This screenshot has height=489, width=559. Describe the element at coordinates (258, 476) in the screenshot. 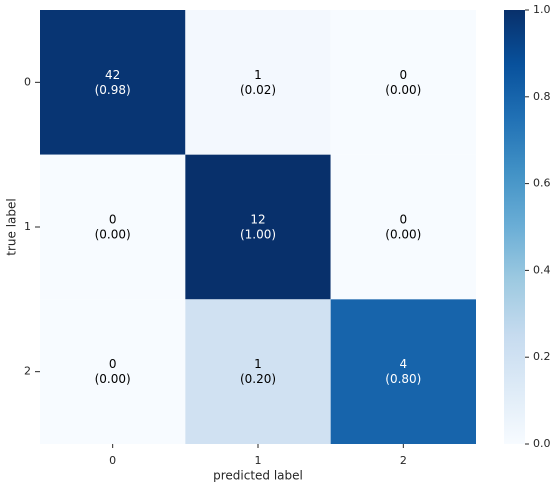

I see `x-axis-label: predicted label` at that location.